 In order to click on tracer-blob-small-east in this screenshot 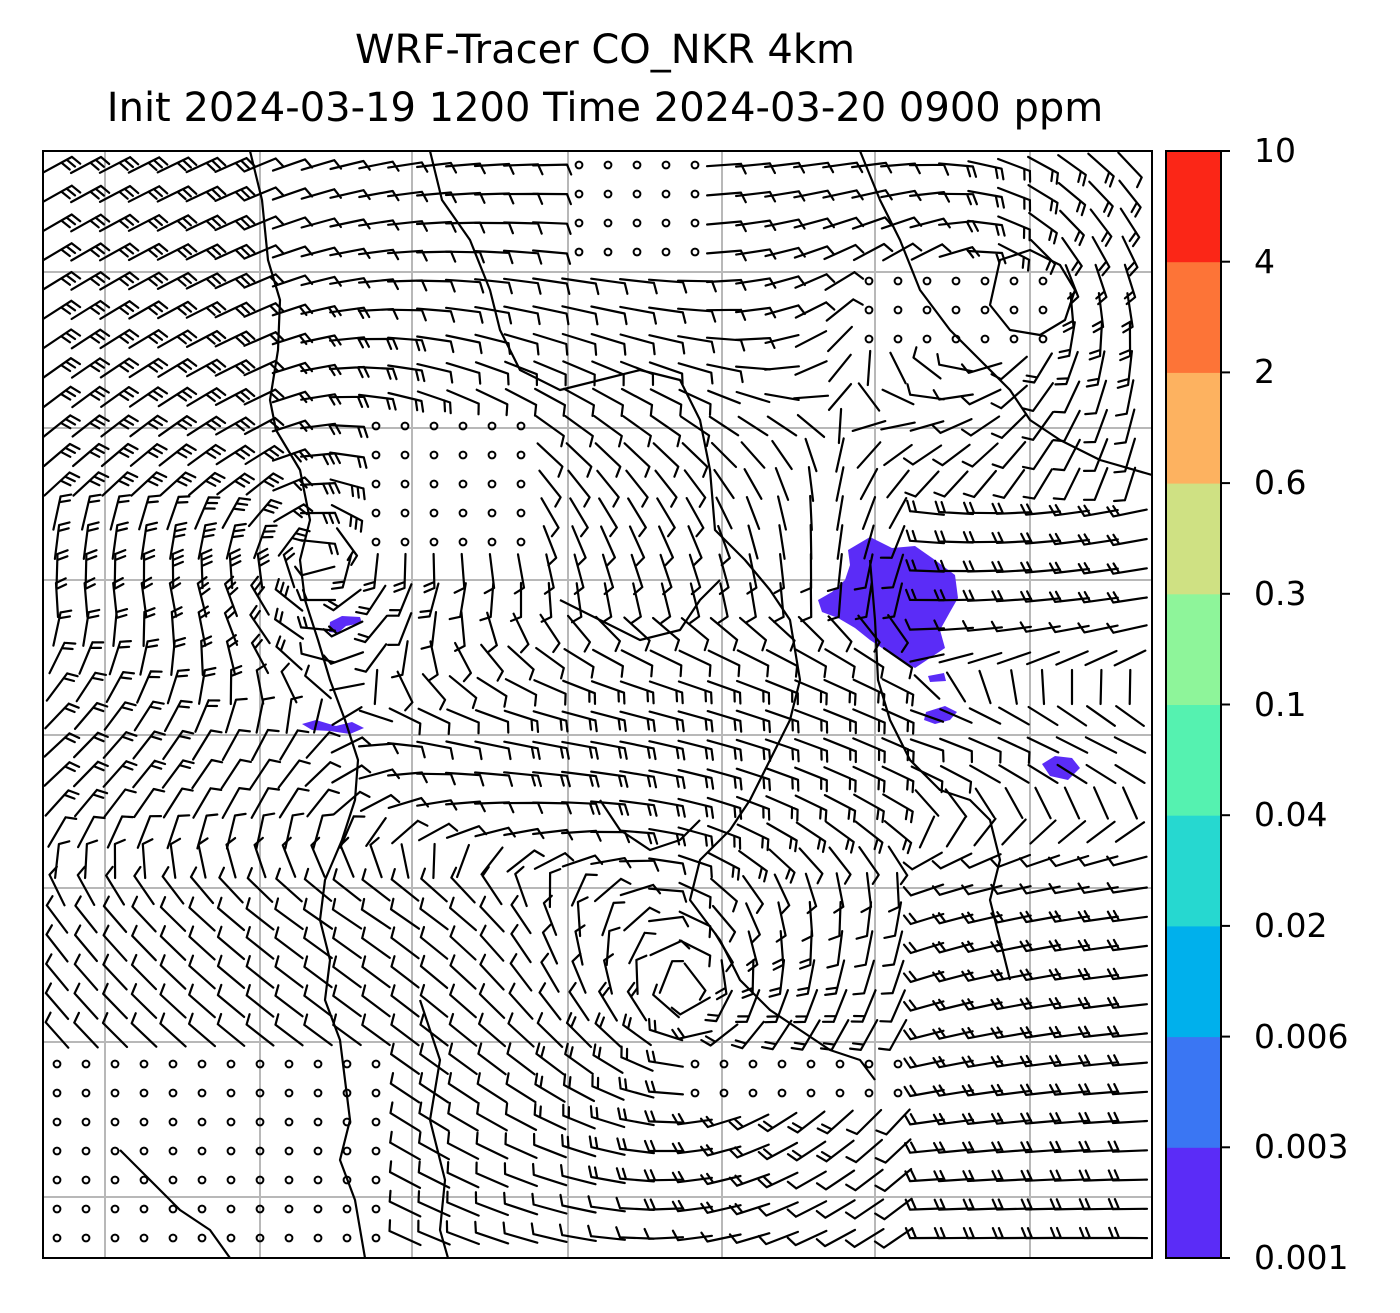, I will do `click(937, 677)`.